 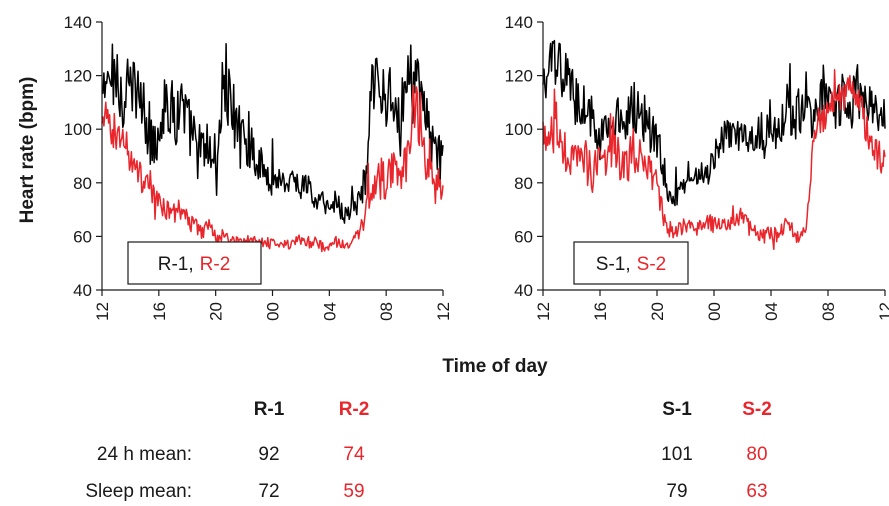 What do you see at coordinates (828, 311) in the screenshot?
I see `x-tick-label-S-5: 08` at bounding box center [828, 311].